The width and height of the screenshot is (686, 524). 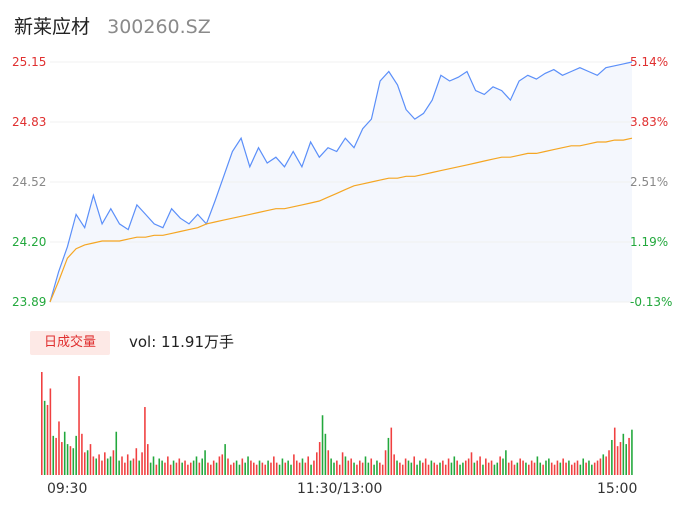 I want to click on daily-volume-tab: 日成交量, so click(x=70, y=343).